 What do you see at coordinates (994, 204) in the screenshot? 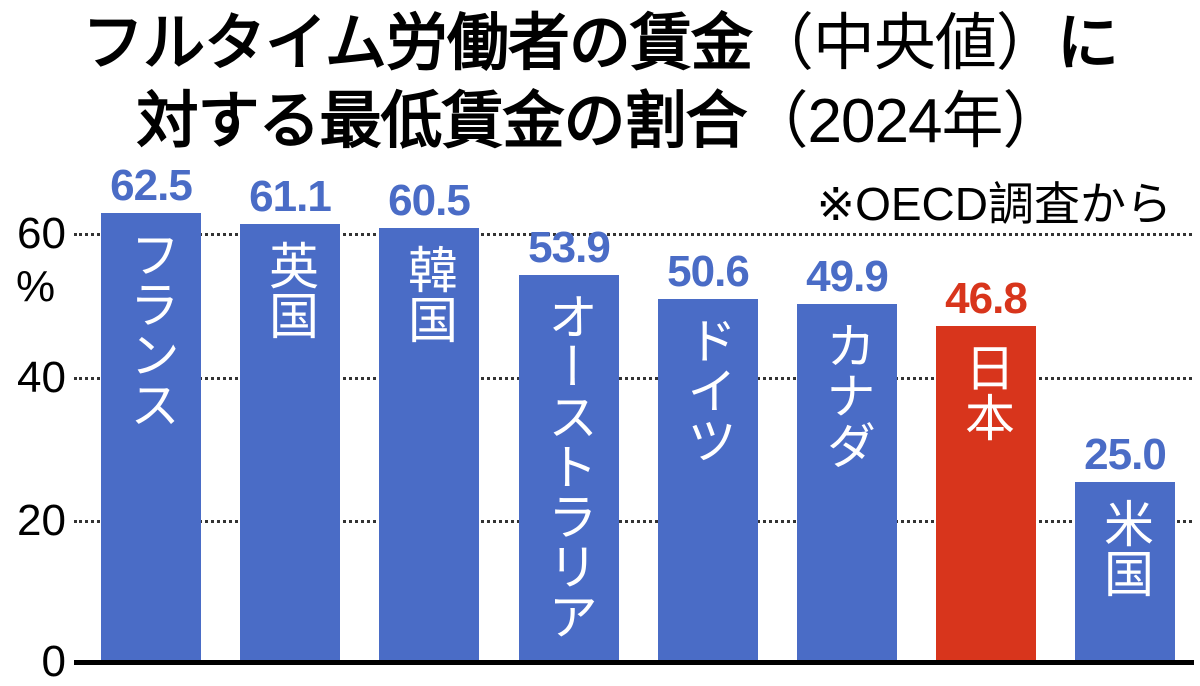
I see `source-note: ※OECD調査から` at bounding box center [994, 204].